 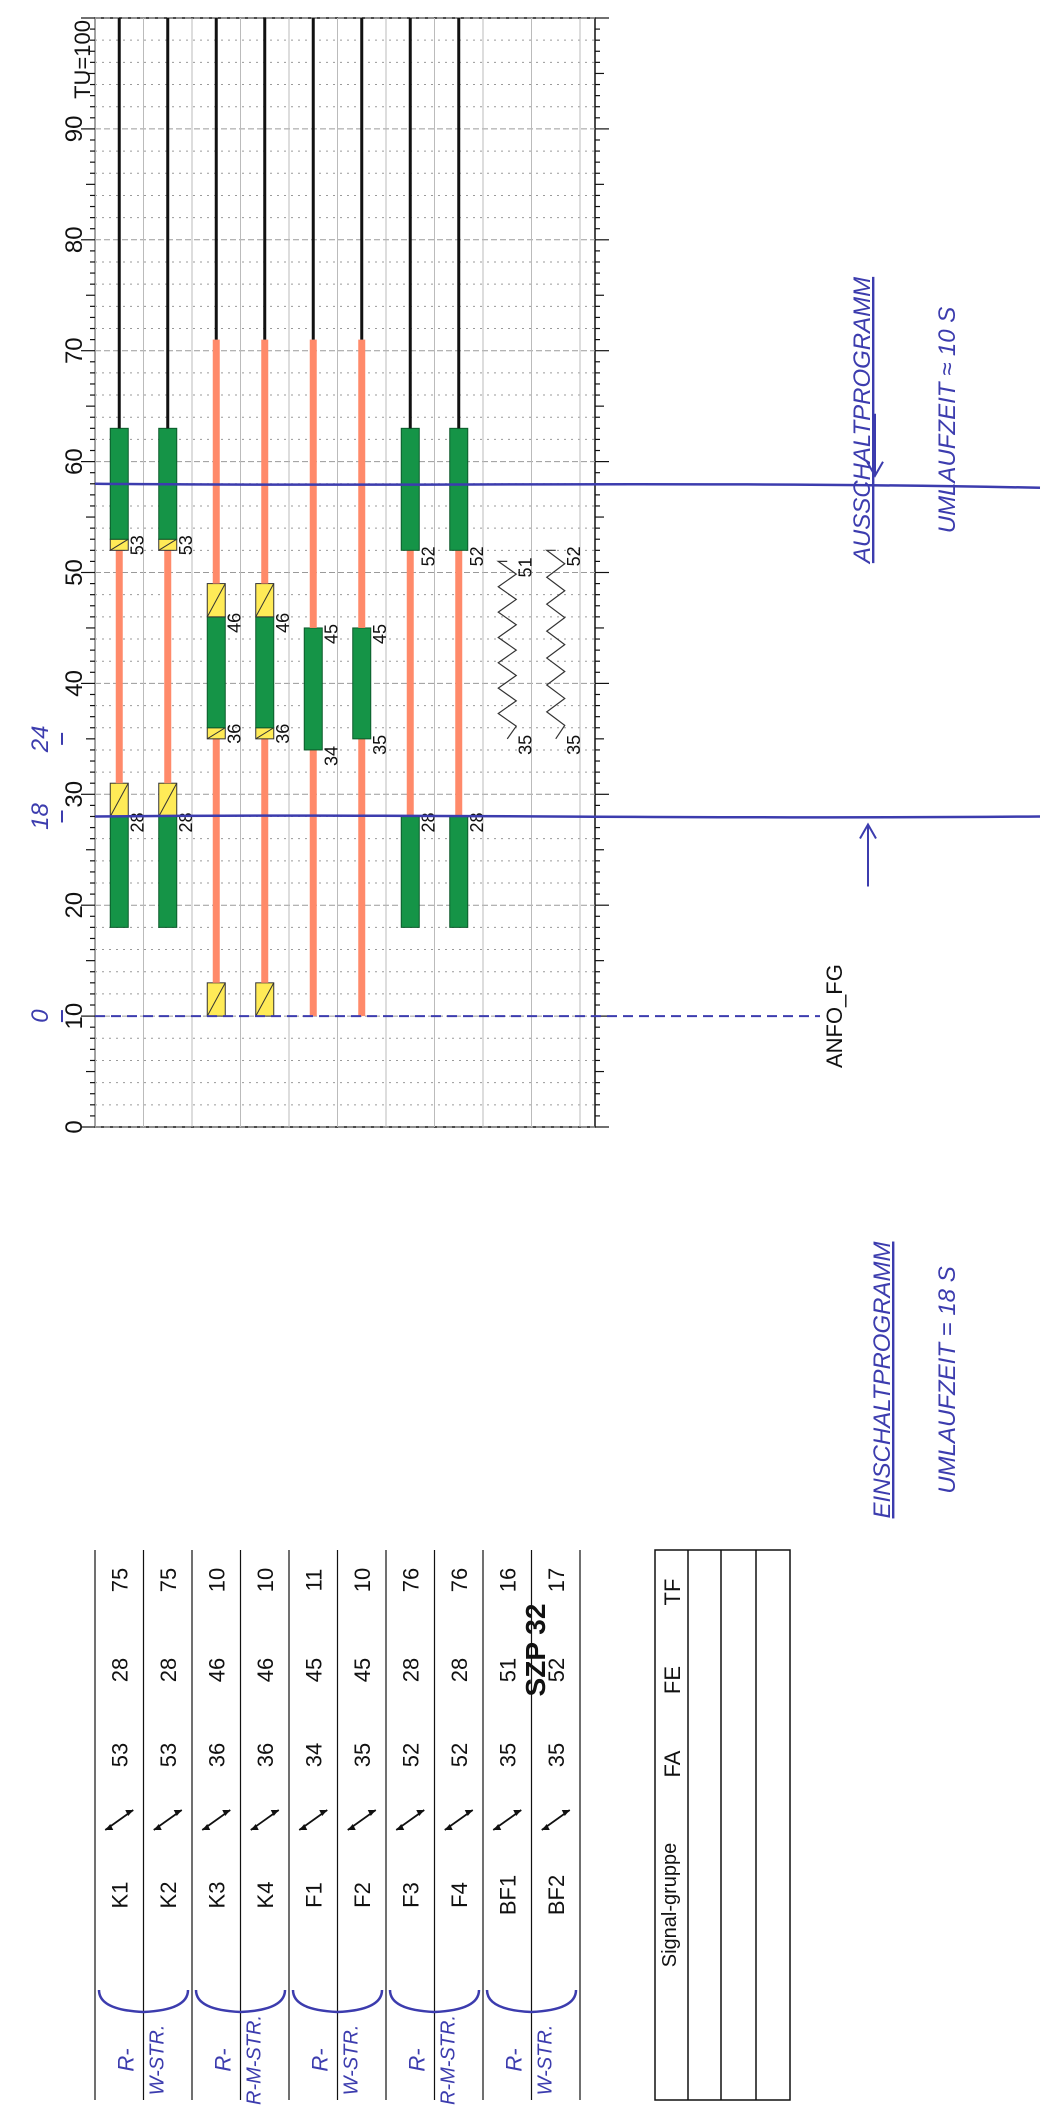 What do you see at coordinates (74, 572) in the screenshot?
I see `scale-label: 50` at bounding box center [74, 572].